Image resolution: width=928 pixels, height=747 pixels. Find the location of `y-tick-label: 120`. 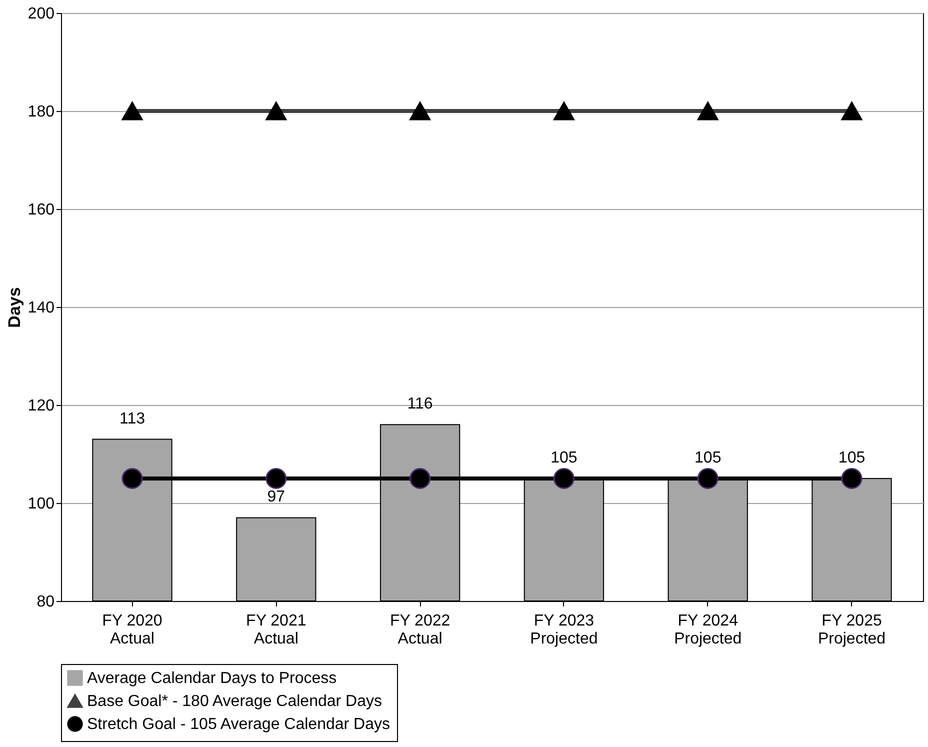

y-tick-label: 120 is located at coordinates (41, 406).